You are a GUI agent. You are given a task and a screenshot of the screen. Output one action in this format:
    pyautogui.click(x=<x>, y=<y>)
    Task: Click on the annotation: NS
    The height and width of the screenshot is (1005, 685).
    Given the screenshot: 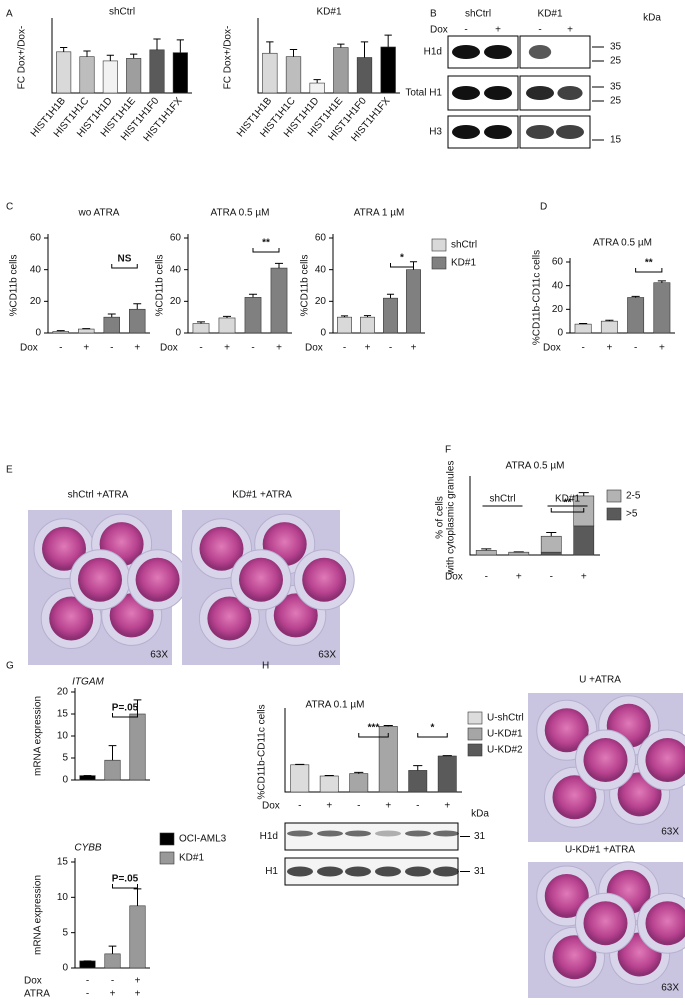 What is the action you would take?
    pyautogui.click(x=125, y=259)
    